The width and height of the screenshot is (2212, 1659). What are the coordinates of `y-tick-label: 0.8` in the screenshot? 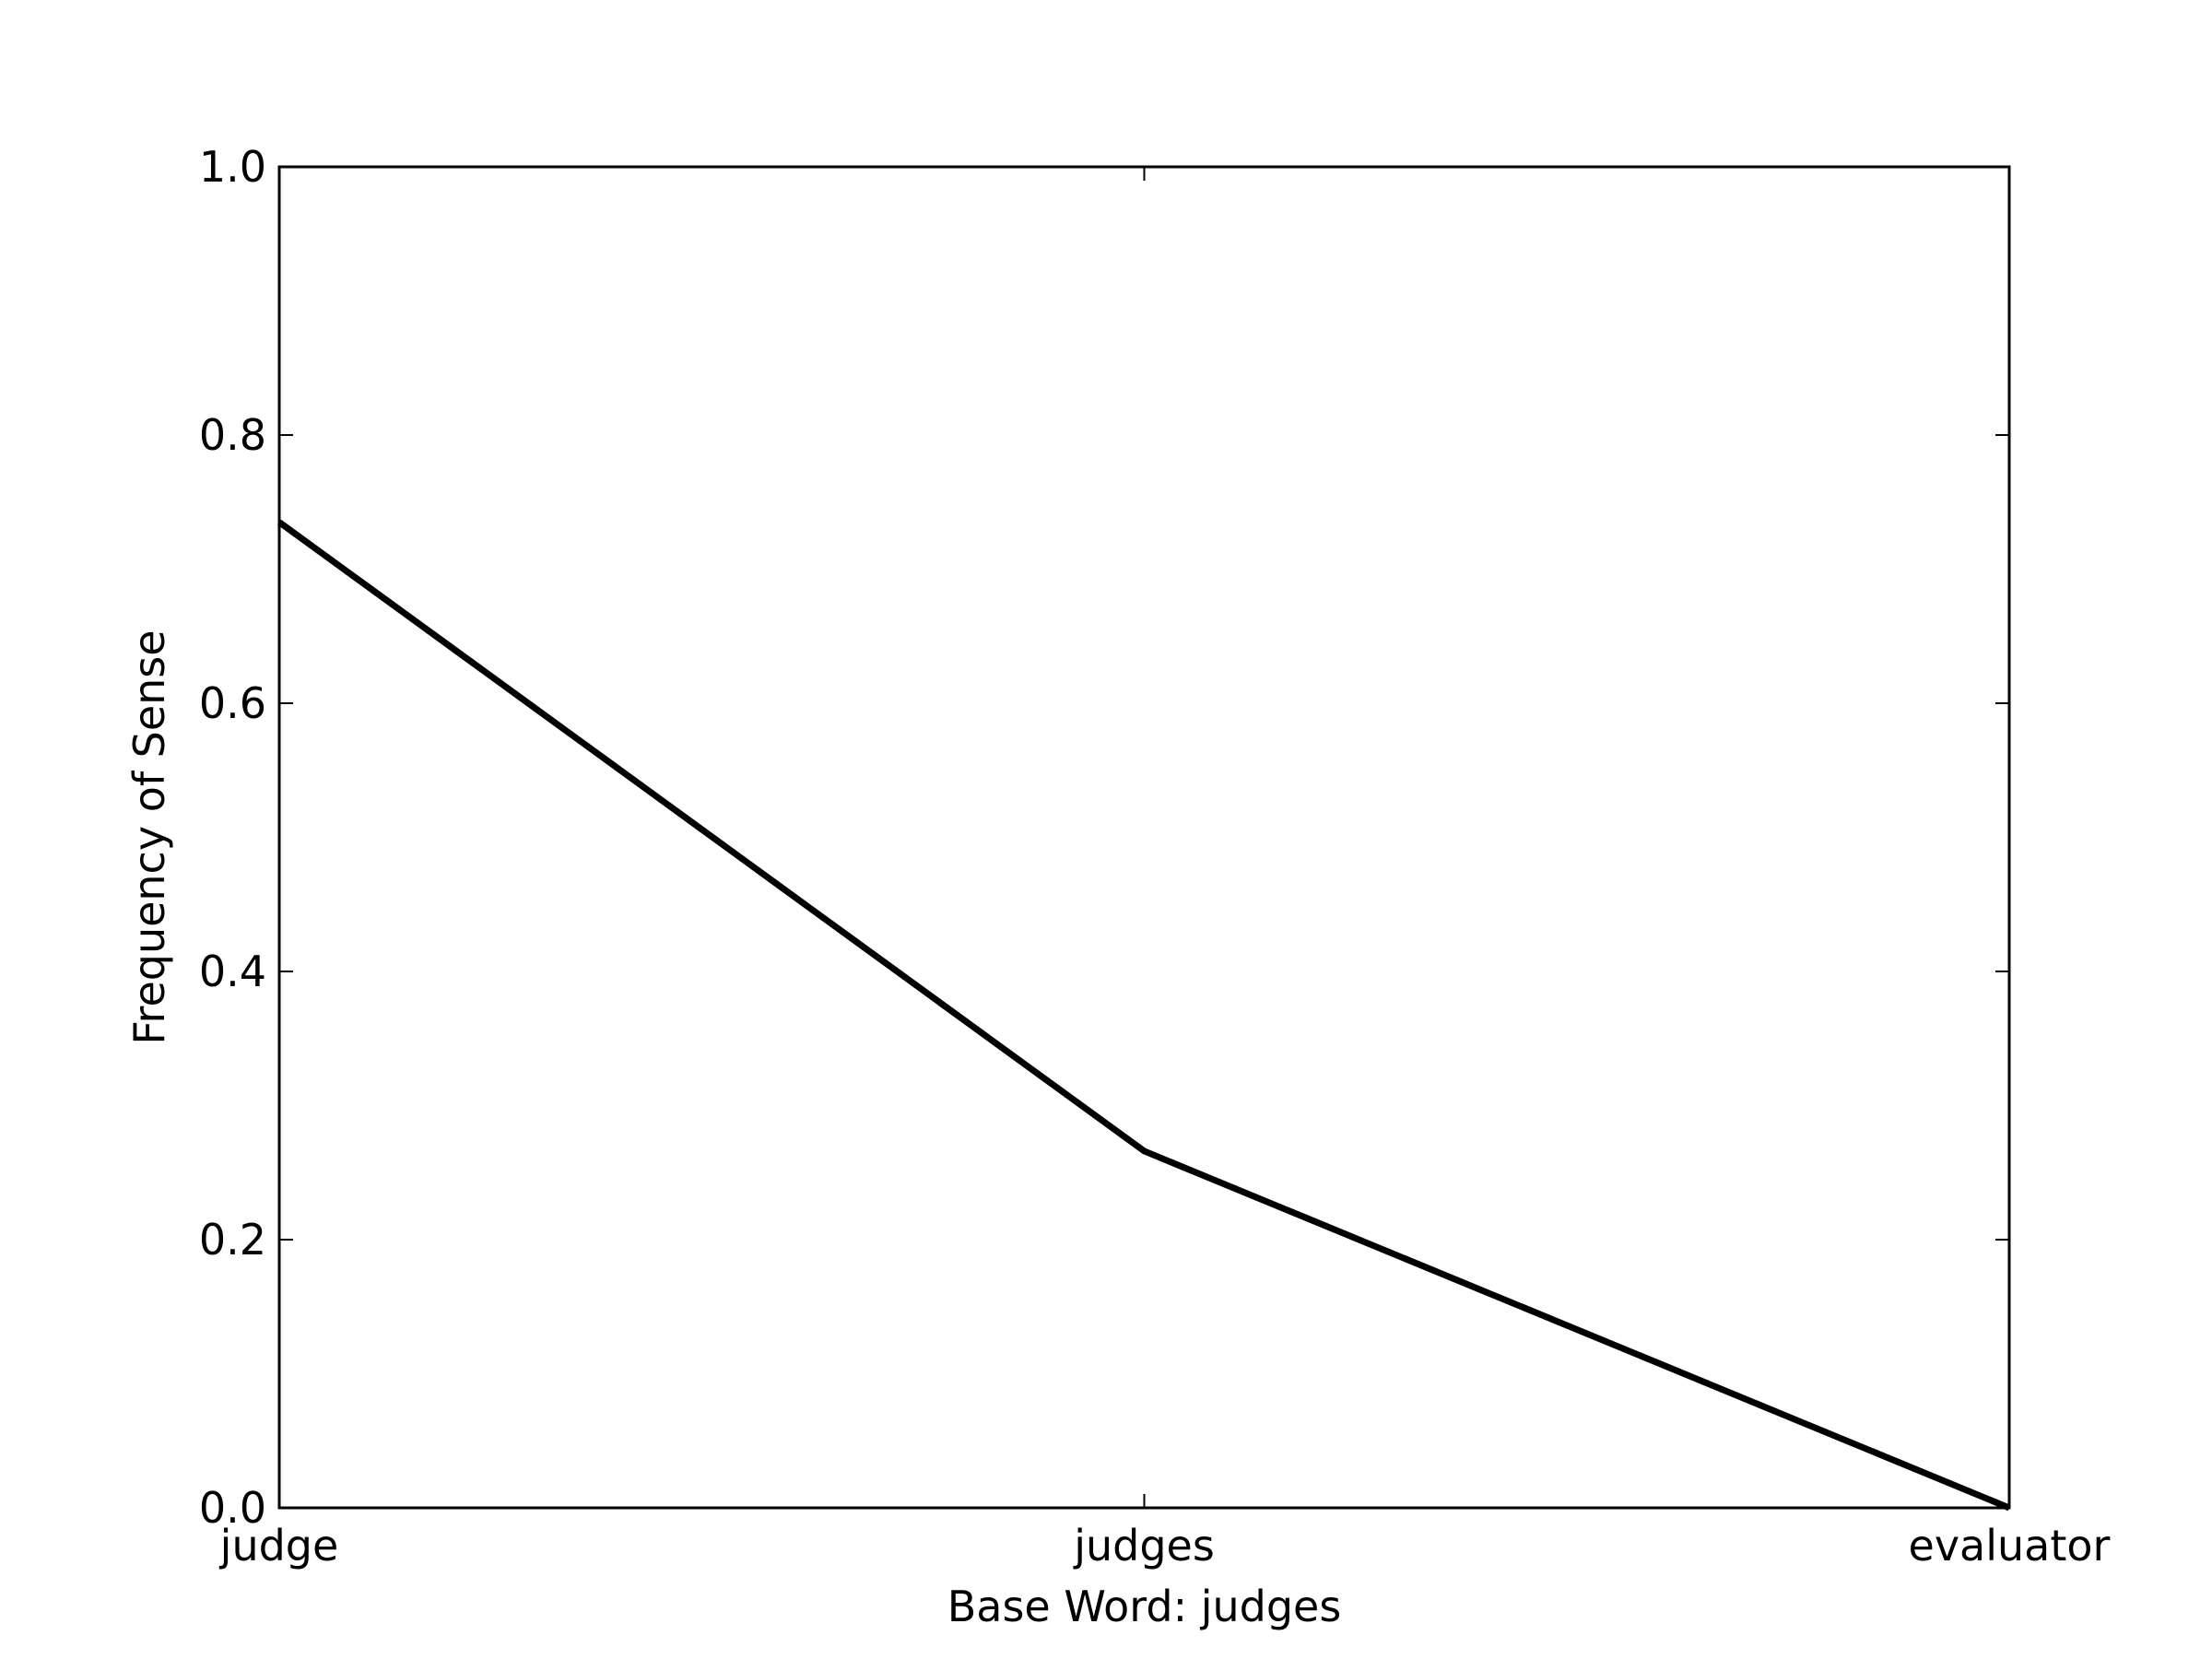 It's located at (232, 435).